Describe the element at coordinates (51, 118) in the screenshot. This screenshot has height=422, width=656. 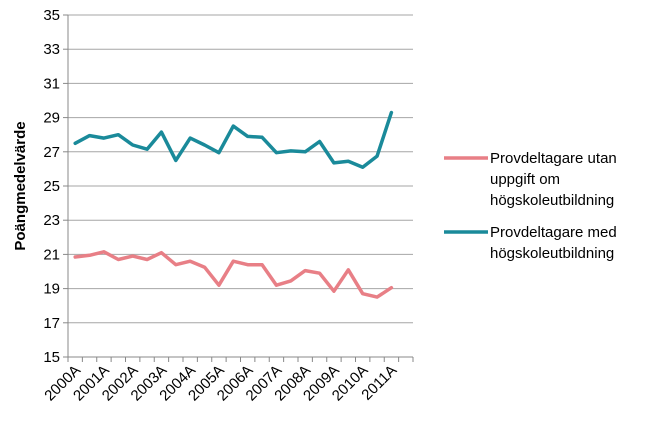
I see `y-tick-label: 29` at that location.